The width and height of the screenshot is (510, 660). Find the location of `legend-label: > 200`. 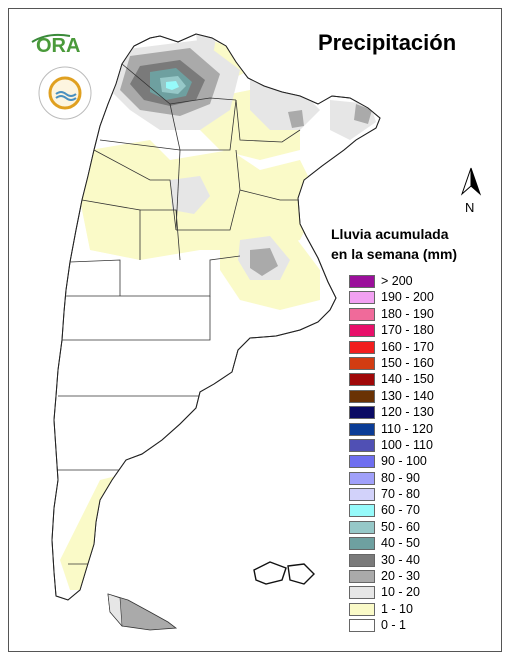

legend-label: > 200 is located at coordinates (397, 281).